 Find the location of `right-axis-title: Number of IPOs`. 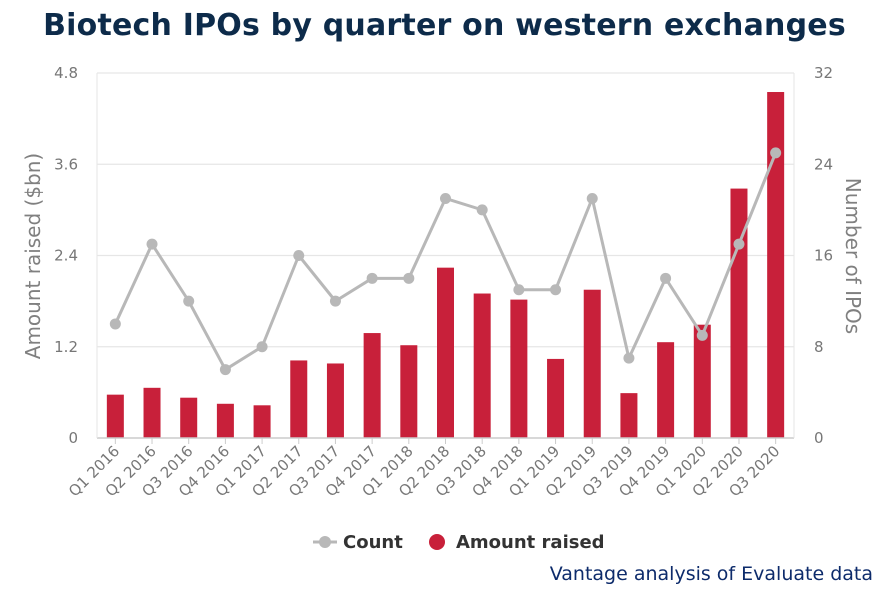

right-axis-title: Number of IPOs is located at coordinates (853, 256).